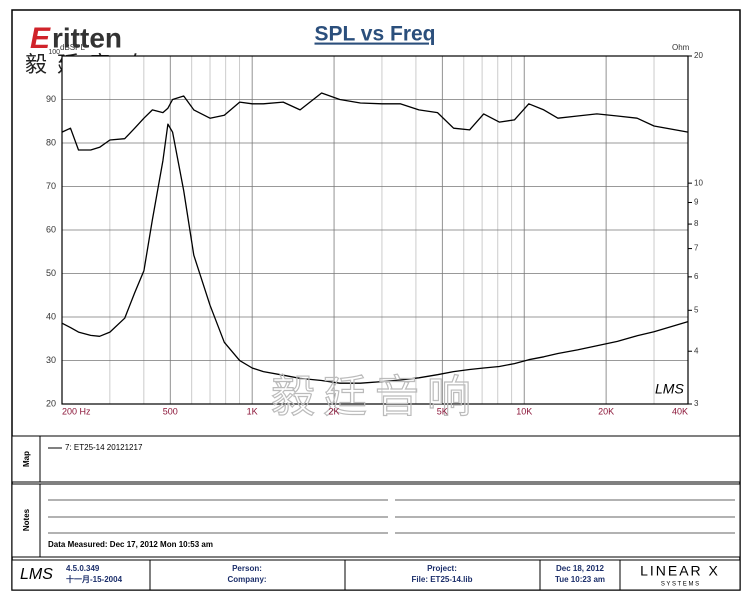 The image size is (750, 605). What do you see at coordinates (698, 55) in the screenshot?
I see `y2-tick-label: 20` at bounding box center [698, 55].